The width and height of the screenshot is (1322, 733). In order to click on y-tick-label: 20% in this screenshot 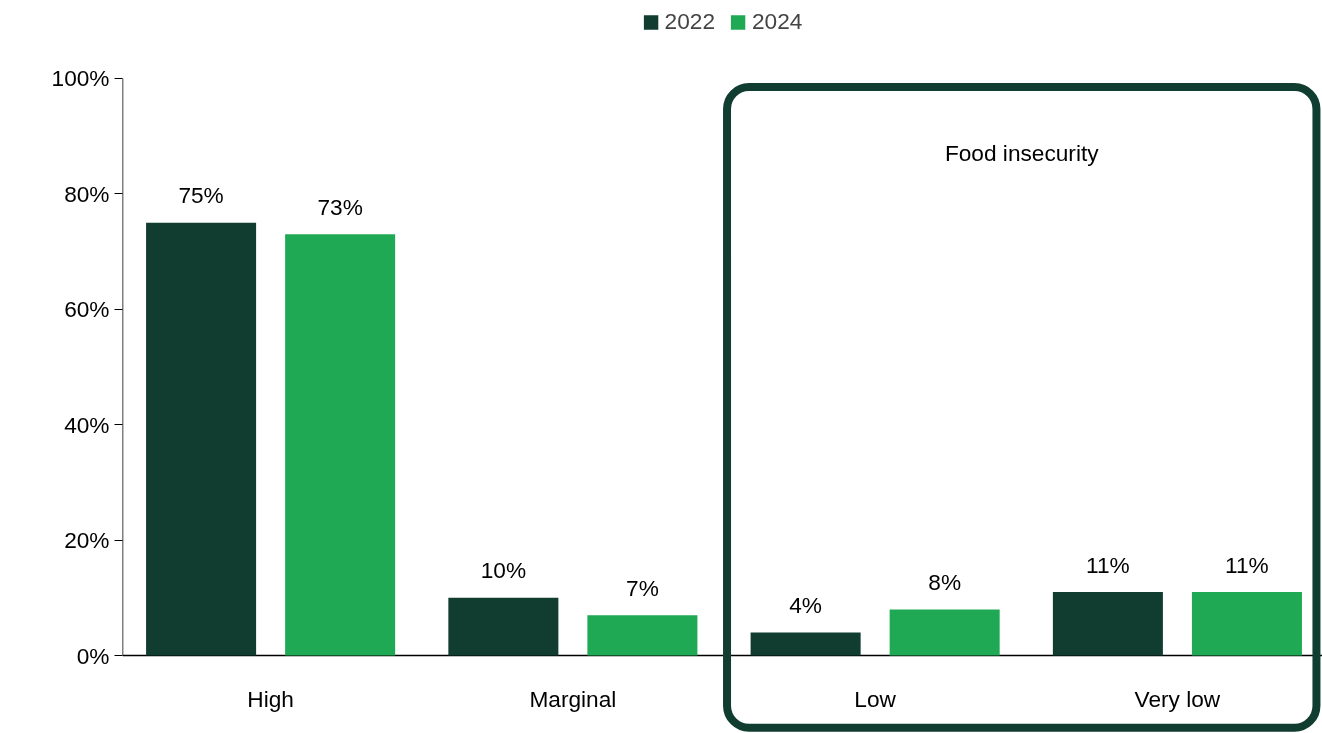, I will do `click(87, 540)`.